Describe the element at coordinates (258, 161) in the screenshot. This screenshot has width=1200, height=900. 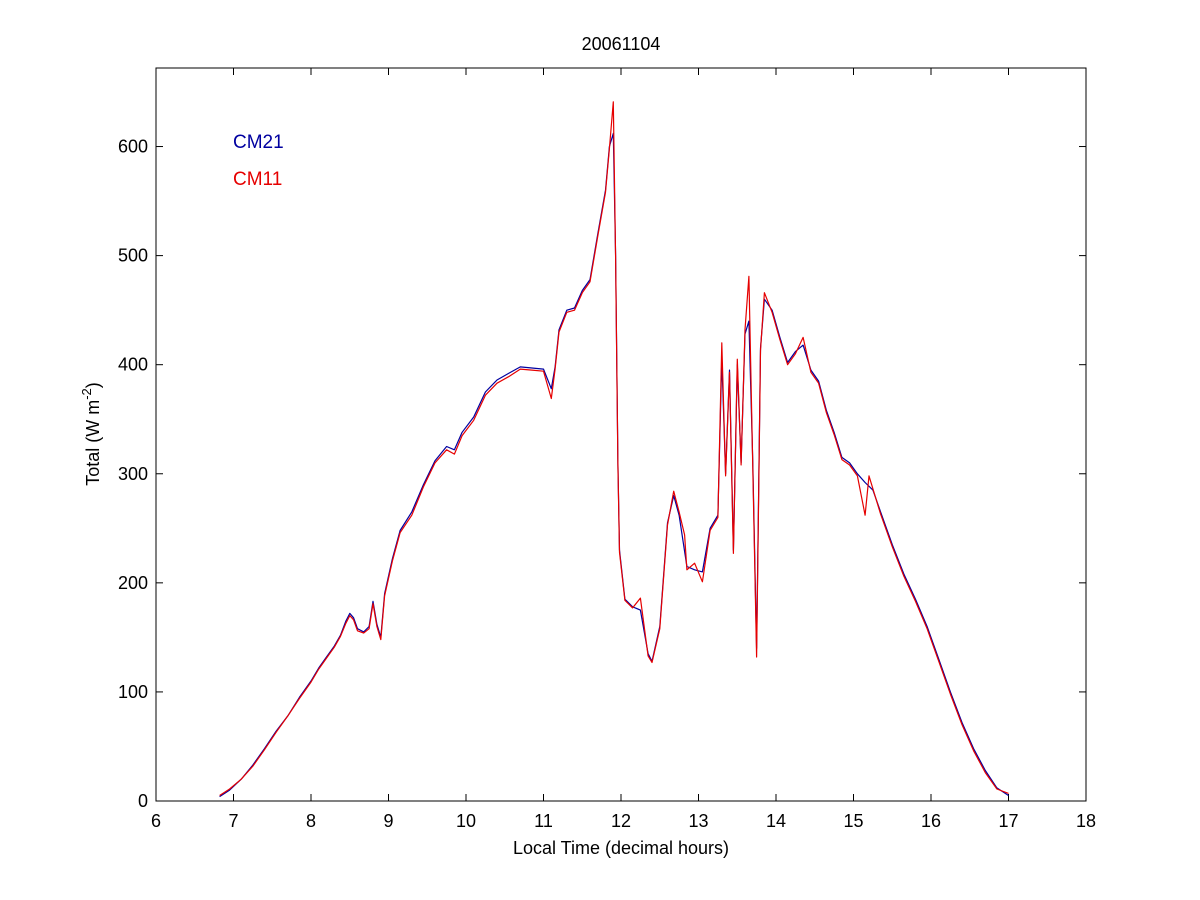
I see `legend: CM21 CM11` at that location.